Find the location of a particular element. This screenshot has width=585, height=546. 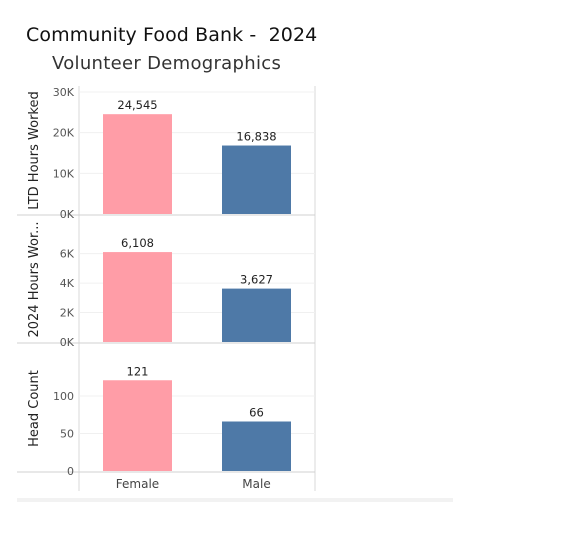

y-tick-label: 100 is located at coordinates (63, 396).